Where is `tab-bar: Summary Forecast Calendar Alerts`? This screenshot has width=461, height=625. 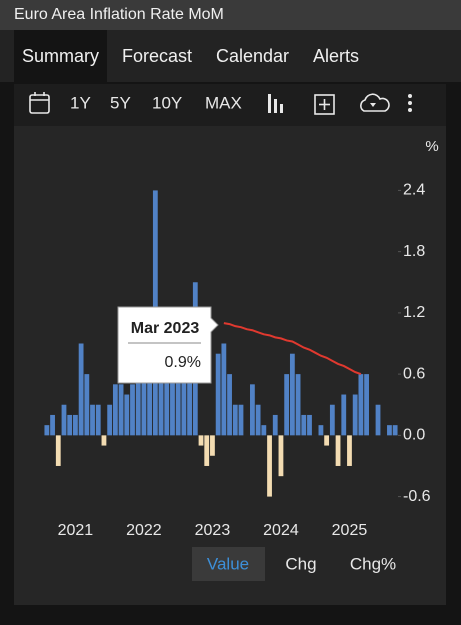 tab-bar: Summary Forecast Calendar Alerts is located at coordinates (230, 56).